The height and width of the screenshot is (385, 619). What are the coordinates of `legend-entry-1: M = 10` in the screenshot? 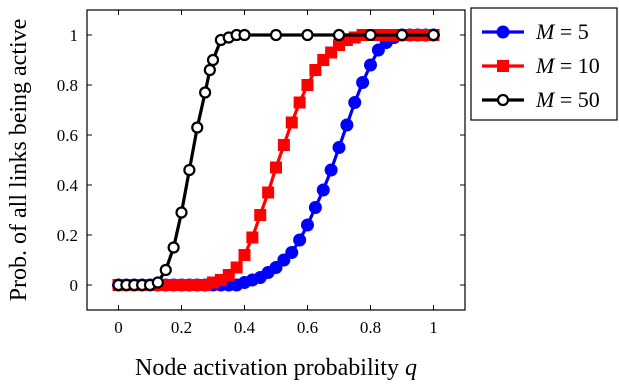 It's located at (541, 65).